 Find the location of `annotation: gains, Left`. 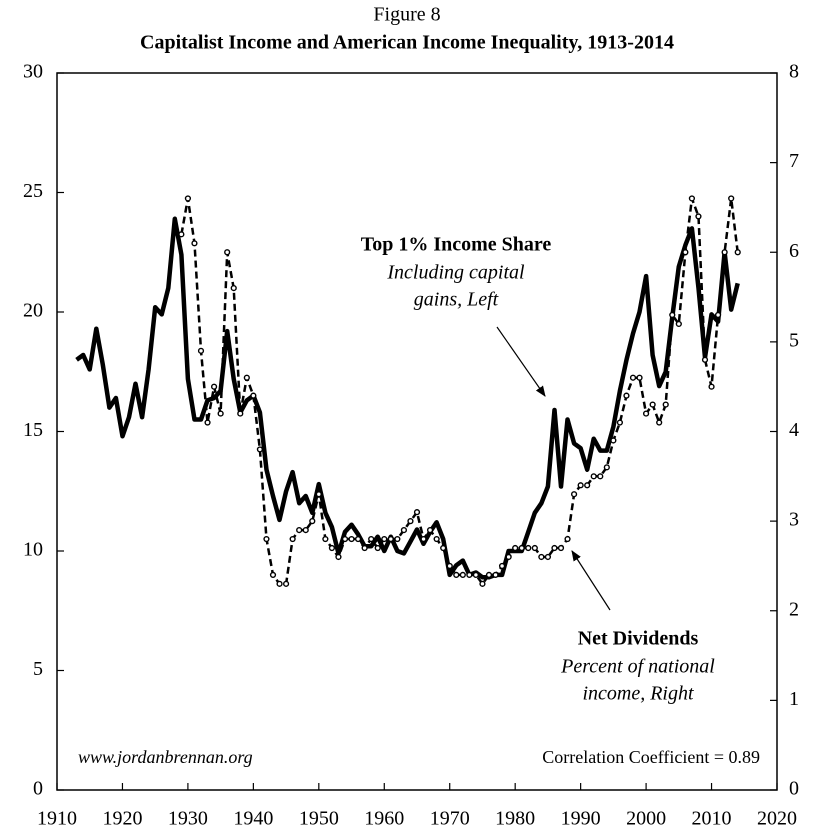

annotation: gains, Left is located at coordinates (456, 300).